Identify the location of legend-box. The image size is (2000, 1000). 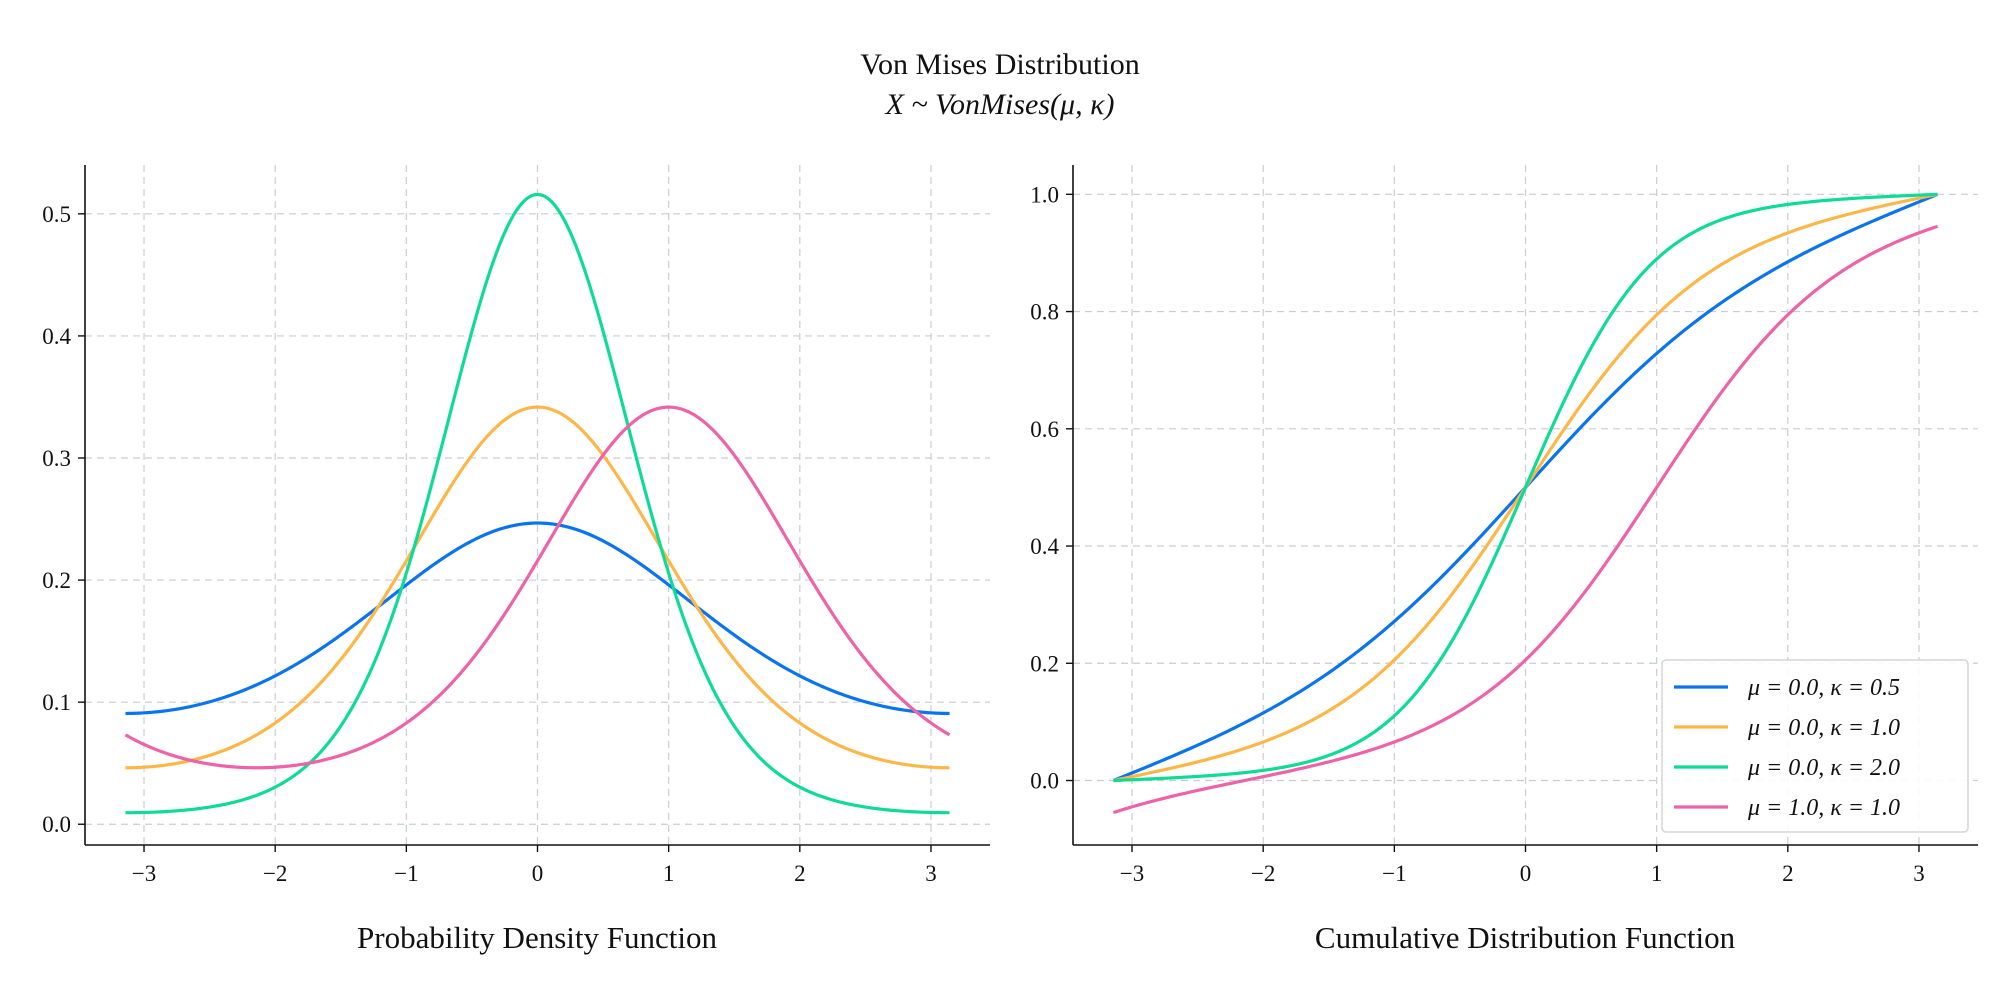
(1815, 746).